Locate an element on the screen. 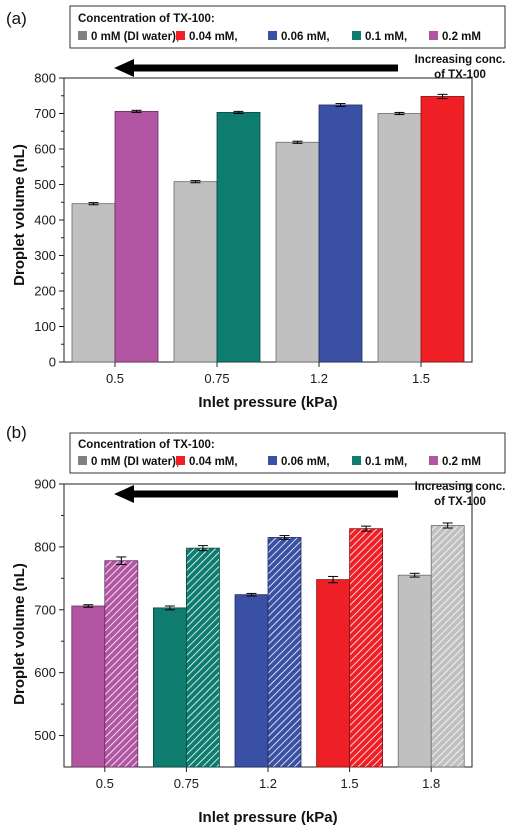 The width and height of the screenshot is (520, 829). y-tick-label-b-1: 600 is located at coordinates (45, 672).